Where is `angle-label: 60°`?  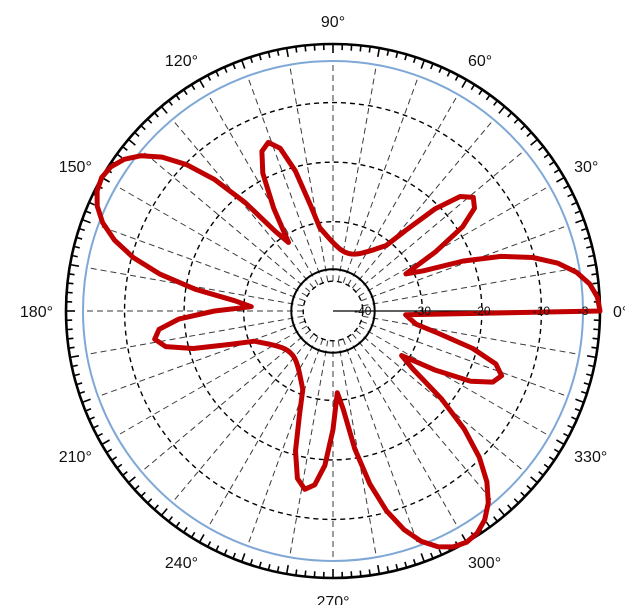
angle-label: 60° is located at coordinates (480, 61).